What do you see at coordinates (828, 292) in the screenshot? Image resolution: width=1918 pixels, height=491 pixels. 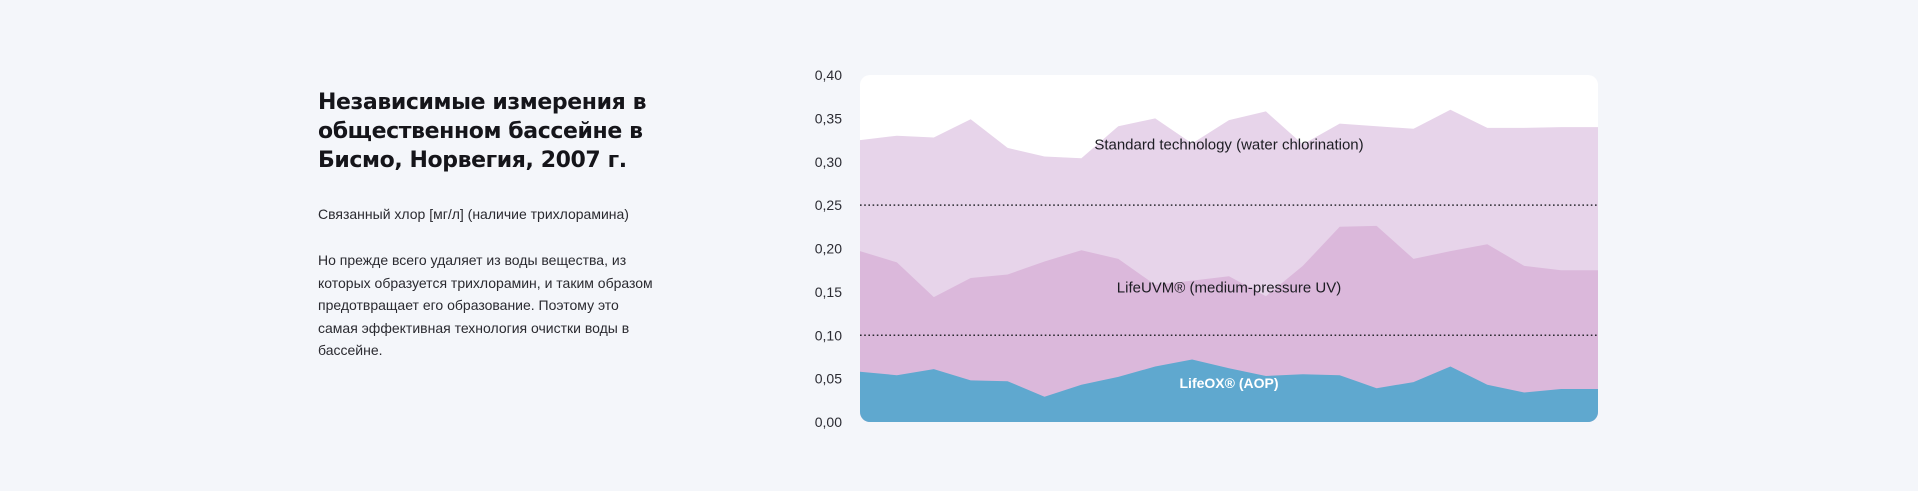 I see `y-tick-label: 0,15` at bounding box center [828, 292].